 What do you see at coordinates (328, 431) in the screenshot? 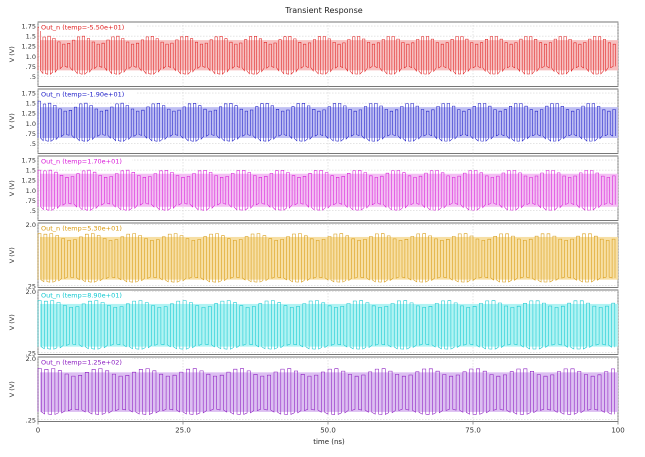
I see `x-tick-label: 50.0` at bounding box center [328, 431].